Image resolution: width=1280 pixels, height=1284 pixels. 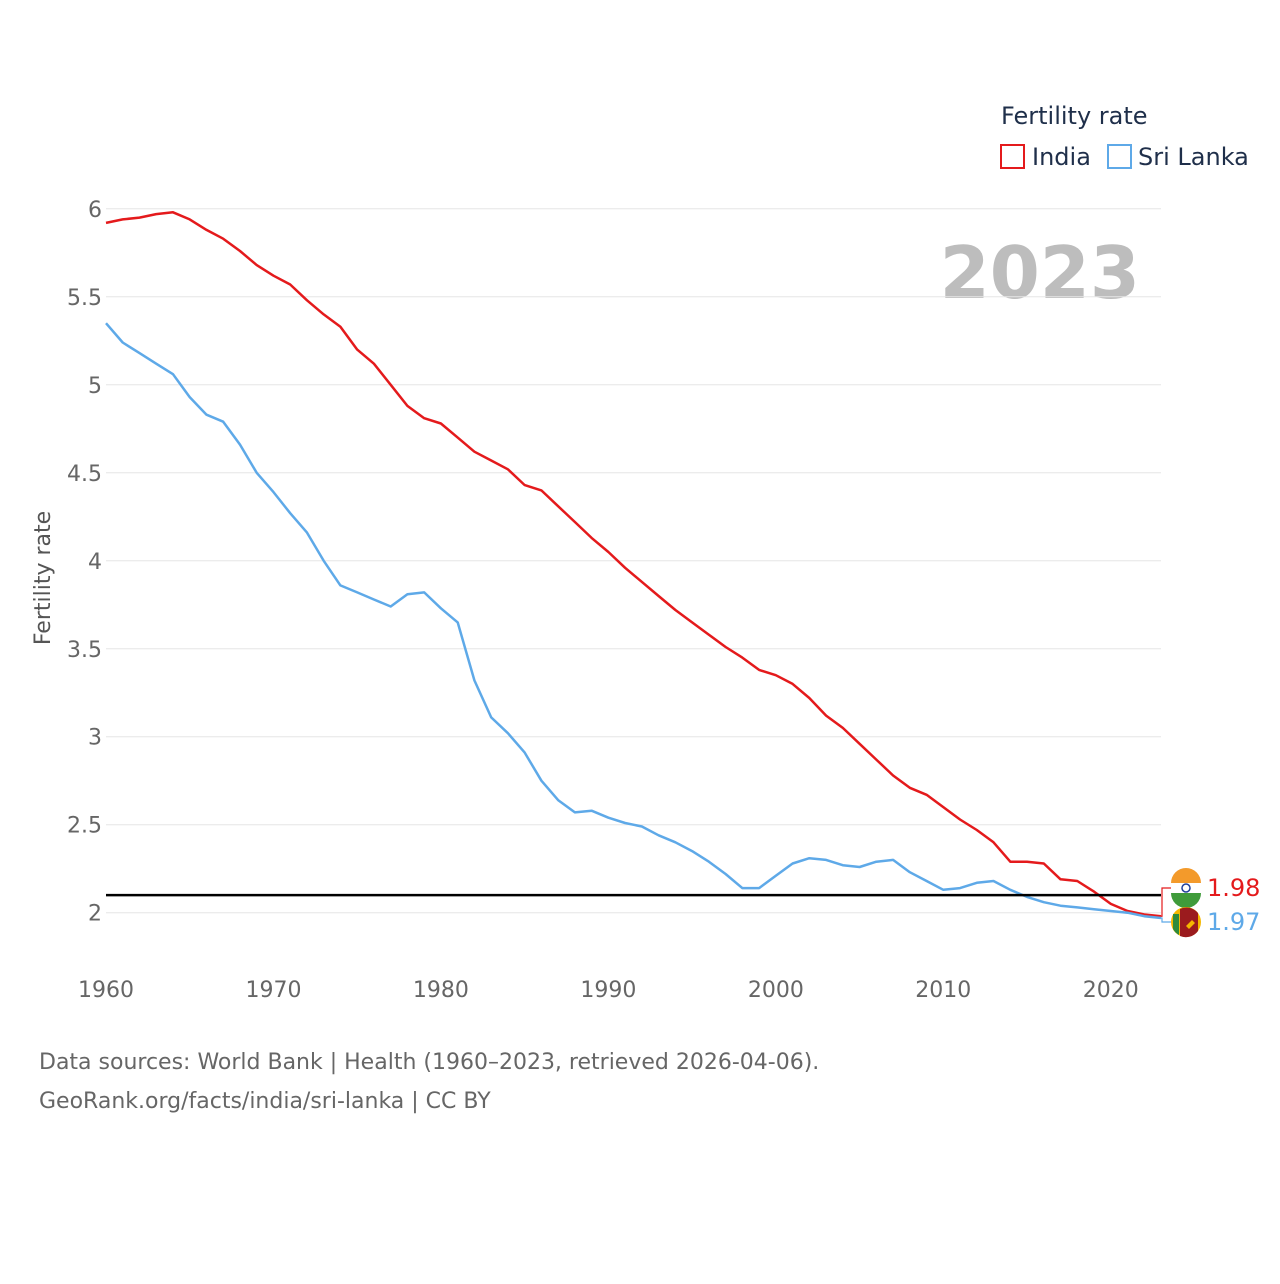 I want to click on x-tick-labels: 1960 1970 1980 1990 2000 2010 2020, so click(x=608, y=990).